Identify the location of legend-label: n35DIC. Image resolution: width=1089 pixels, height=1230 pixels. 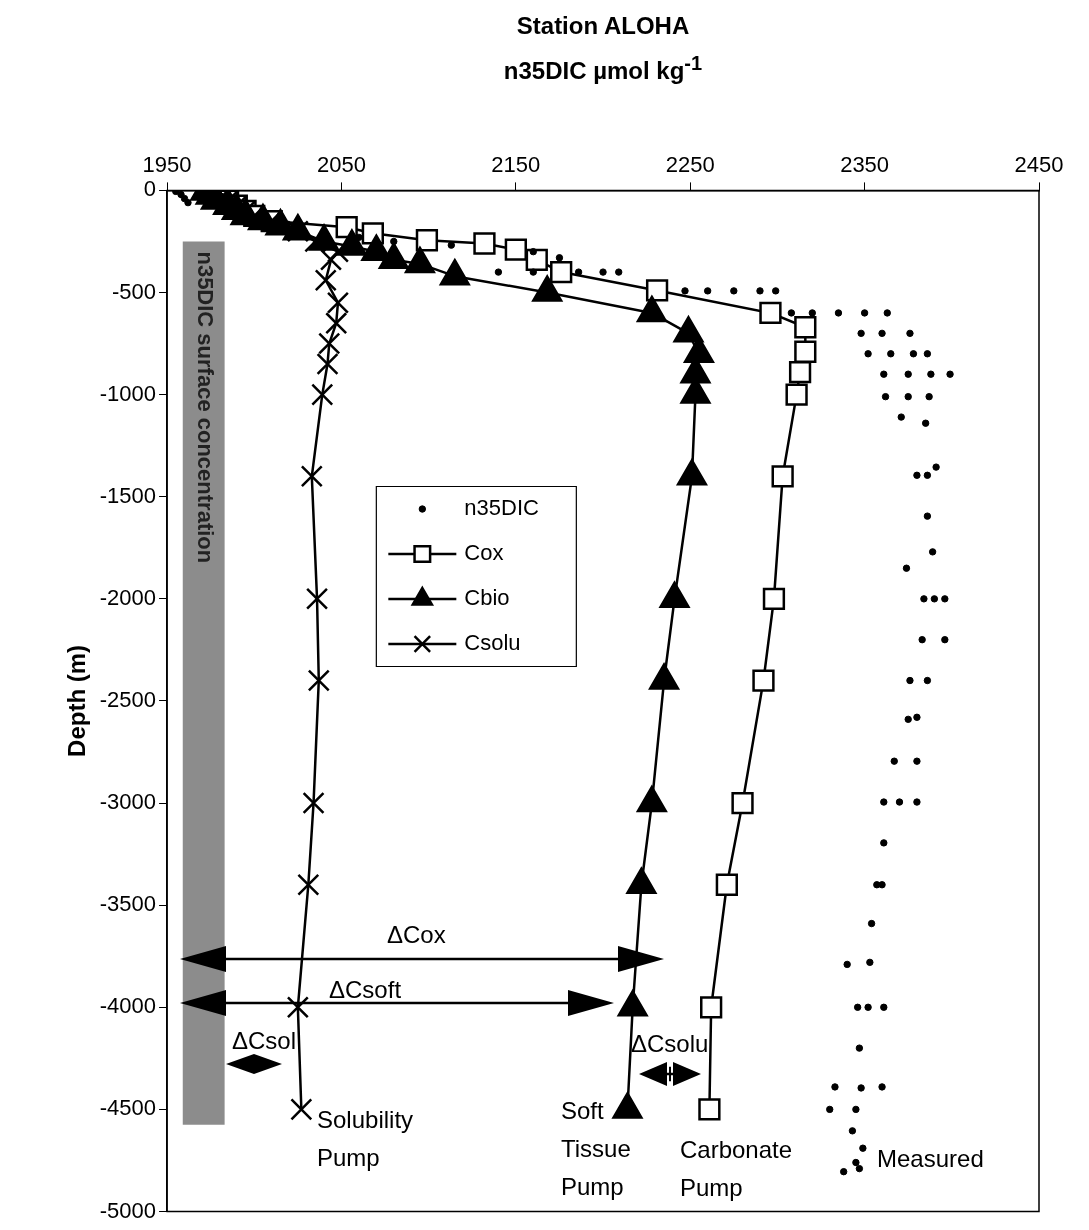
(502, 508).